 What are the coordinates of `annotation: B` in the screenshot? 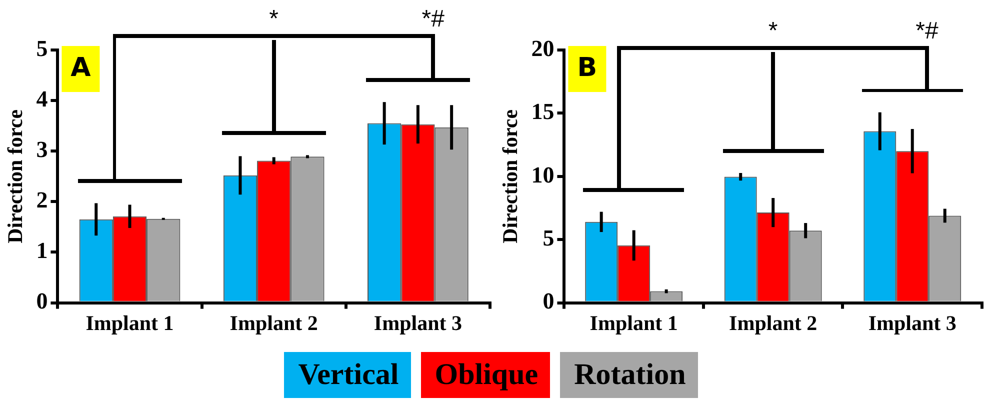 It's located at (587, 67).